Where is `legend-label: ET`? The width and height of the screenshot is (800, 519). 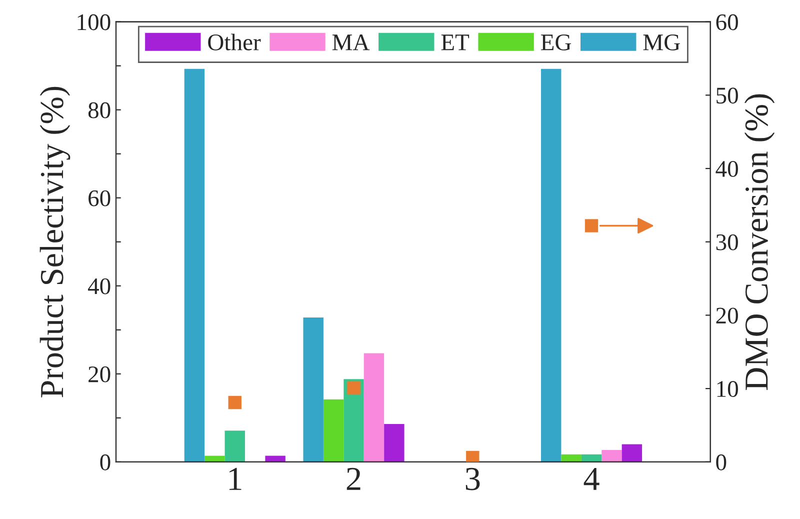 legend-label: ET is located at coordinates (455, 42).